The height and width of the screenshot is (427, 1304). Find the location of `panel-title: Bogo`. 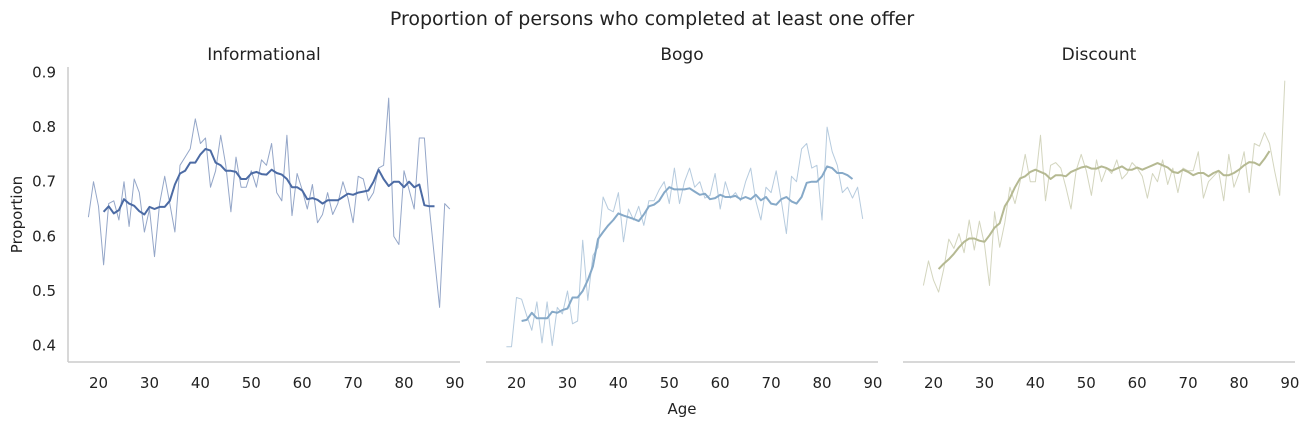

panel-title: Bogo is located at coordinates (681, 55).